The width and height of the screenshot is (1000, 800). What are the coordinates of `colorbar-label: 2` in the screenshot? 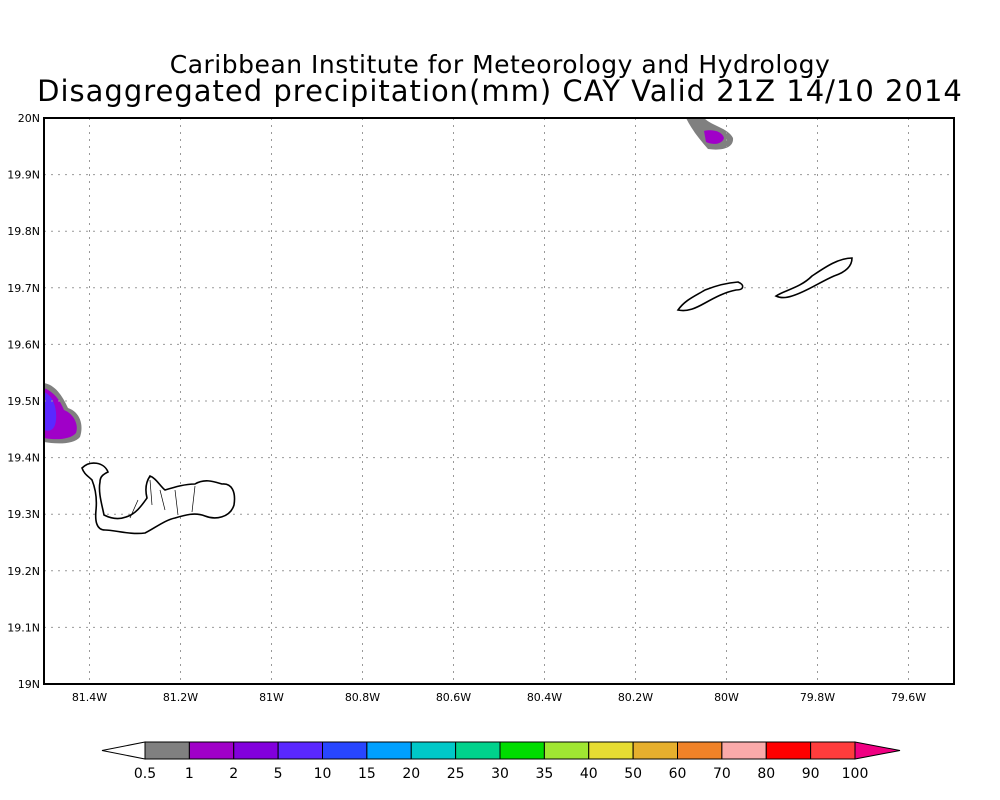 It's located at (233, 774).